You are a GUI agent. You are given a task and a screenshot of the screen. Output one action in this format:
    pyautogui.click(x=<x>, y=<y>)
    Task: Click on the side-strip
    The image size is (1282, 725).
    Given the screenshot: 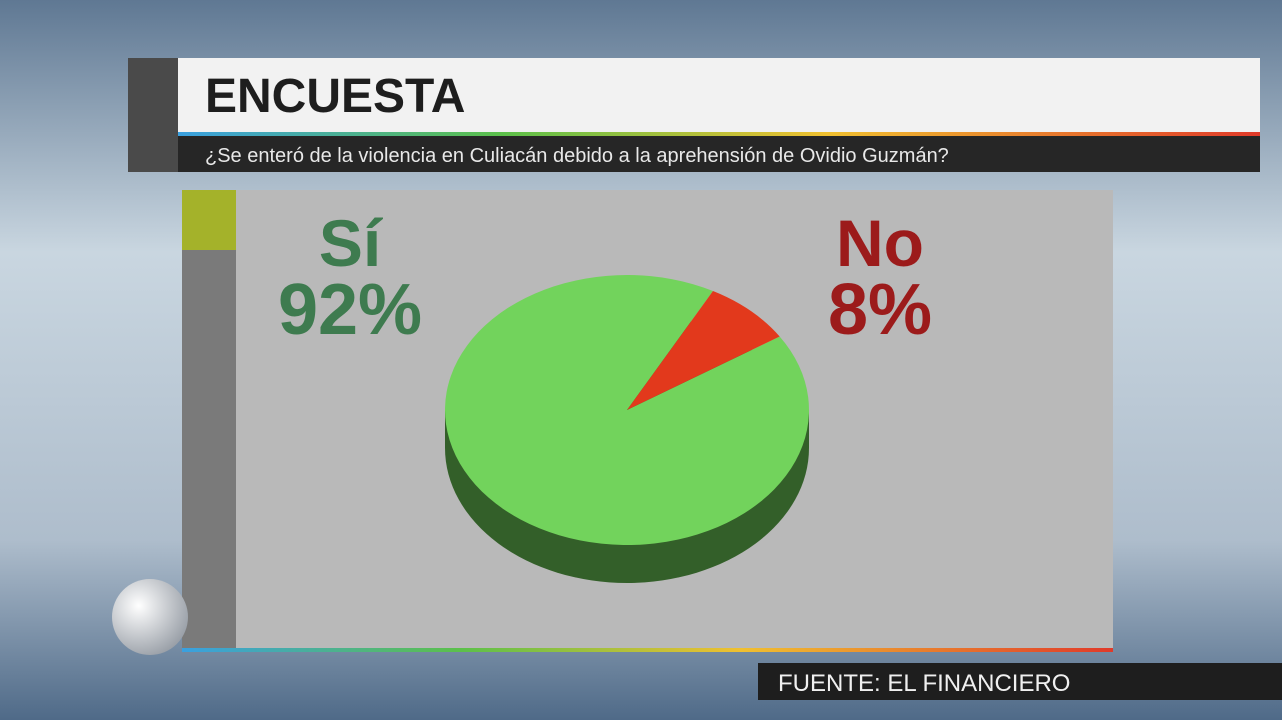 What is the action you would take?
    pyautogui.click(x=153, y=115)
    